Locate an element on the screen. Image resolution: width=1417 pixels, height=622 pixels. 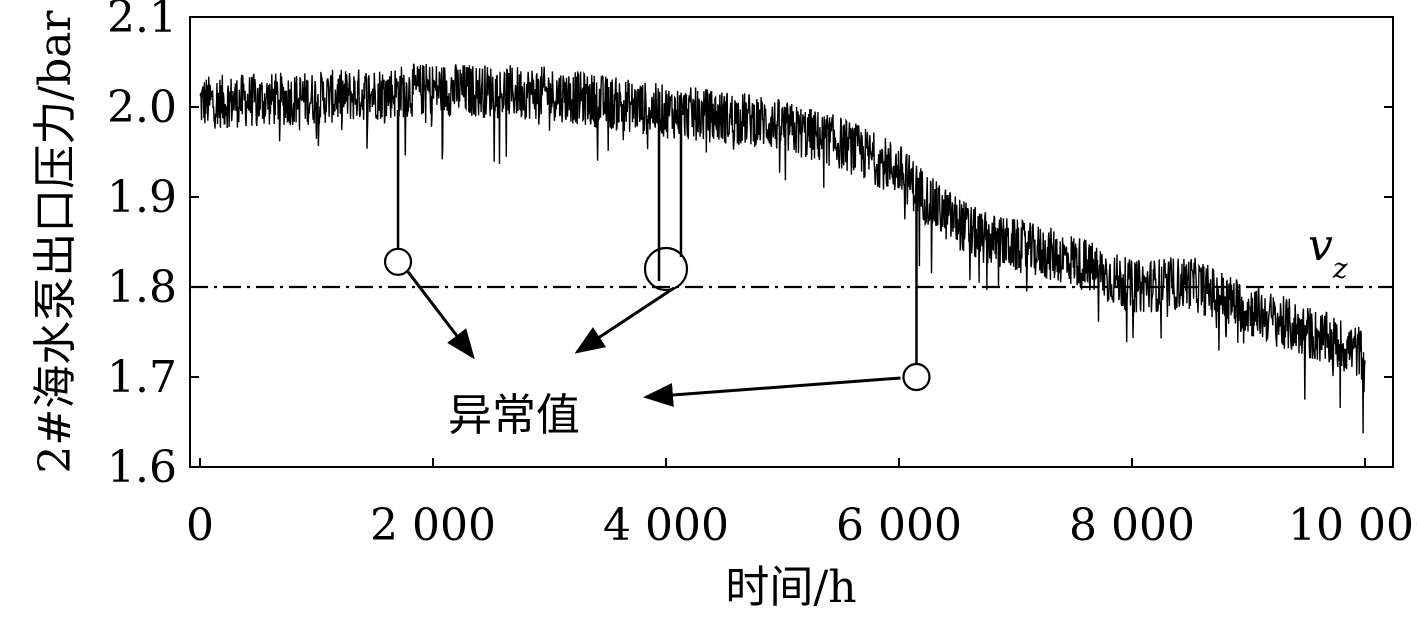
x-tick-label: 4 000 is located at coordinates (666, 525).